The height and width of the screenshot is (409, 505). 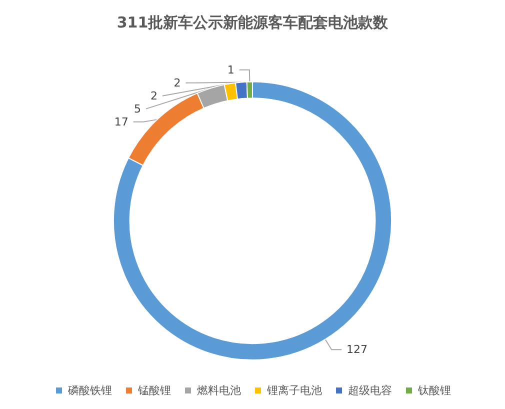 What do you see at coordinates (434, 390) in the screenshot?
I see `legend-label: 钛酸锂` at bounding box center [434, 390].